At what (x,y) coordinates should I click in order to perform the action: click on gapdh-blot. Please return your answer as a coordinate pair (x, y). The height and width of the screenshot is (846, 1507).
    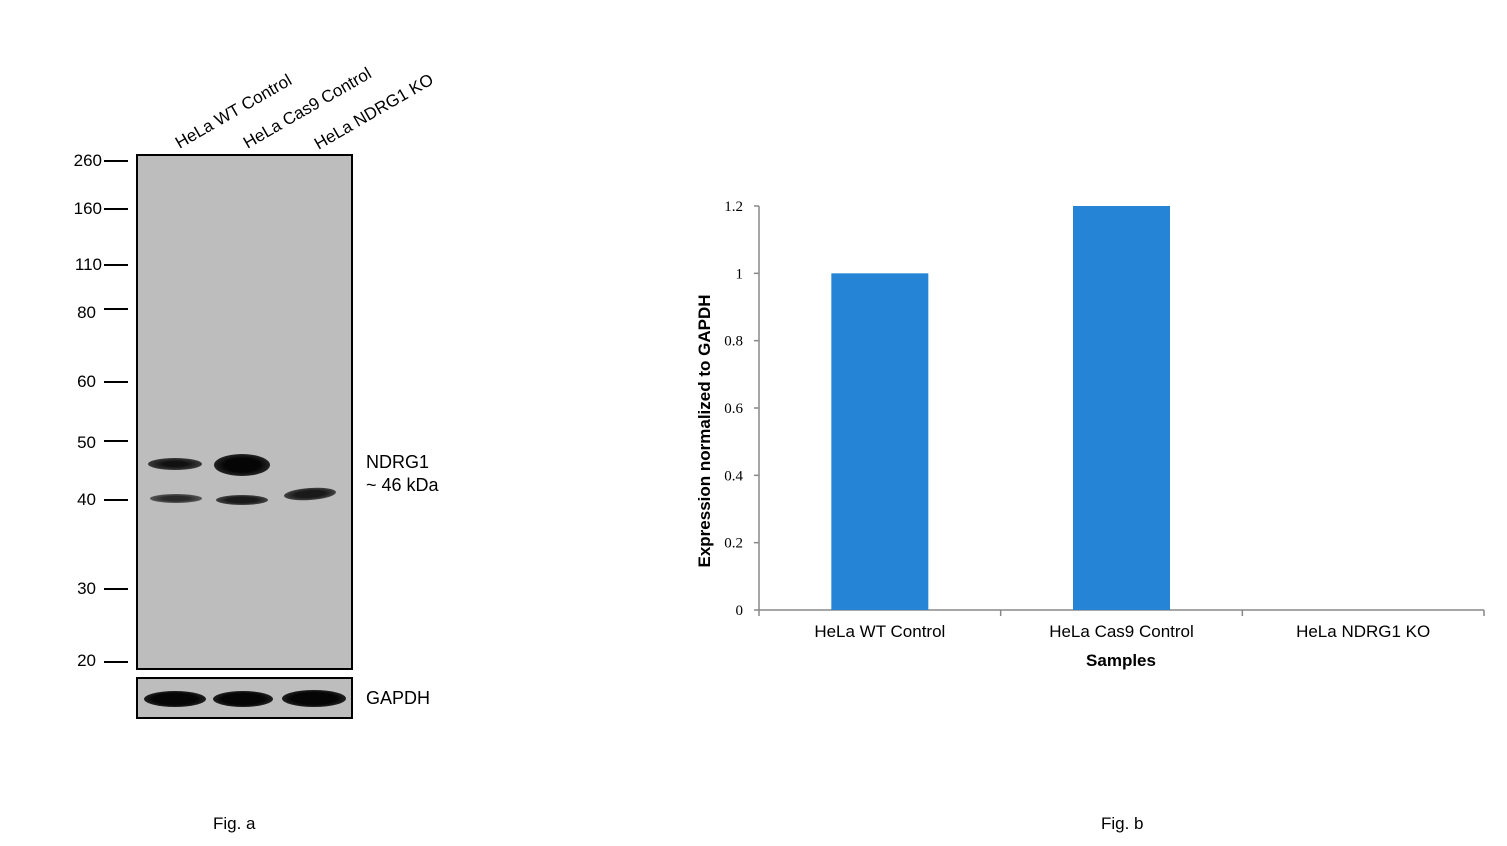
    Looking at the image, I should click on (244, 698).